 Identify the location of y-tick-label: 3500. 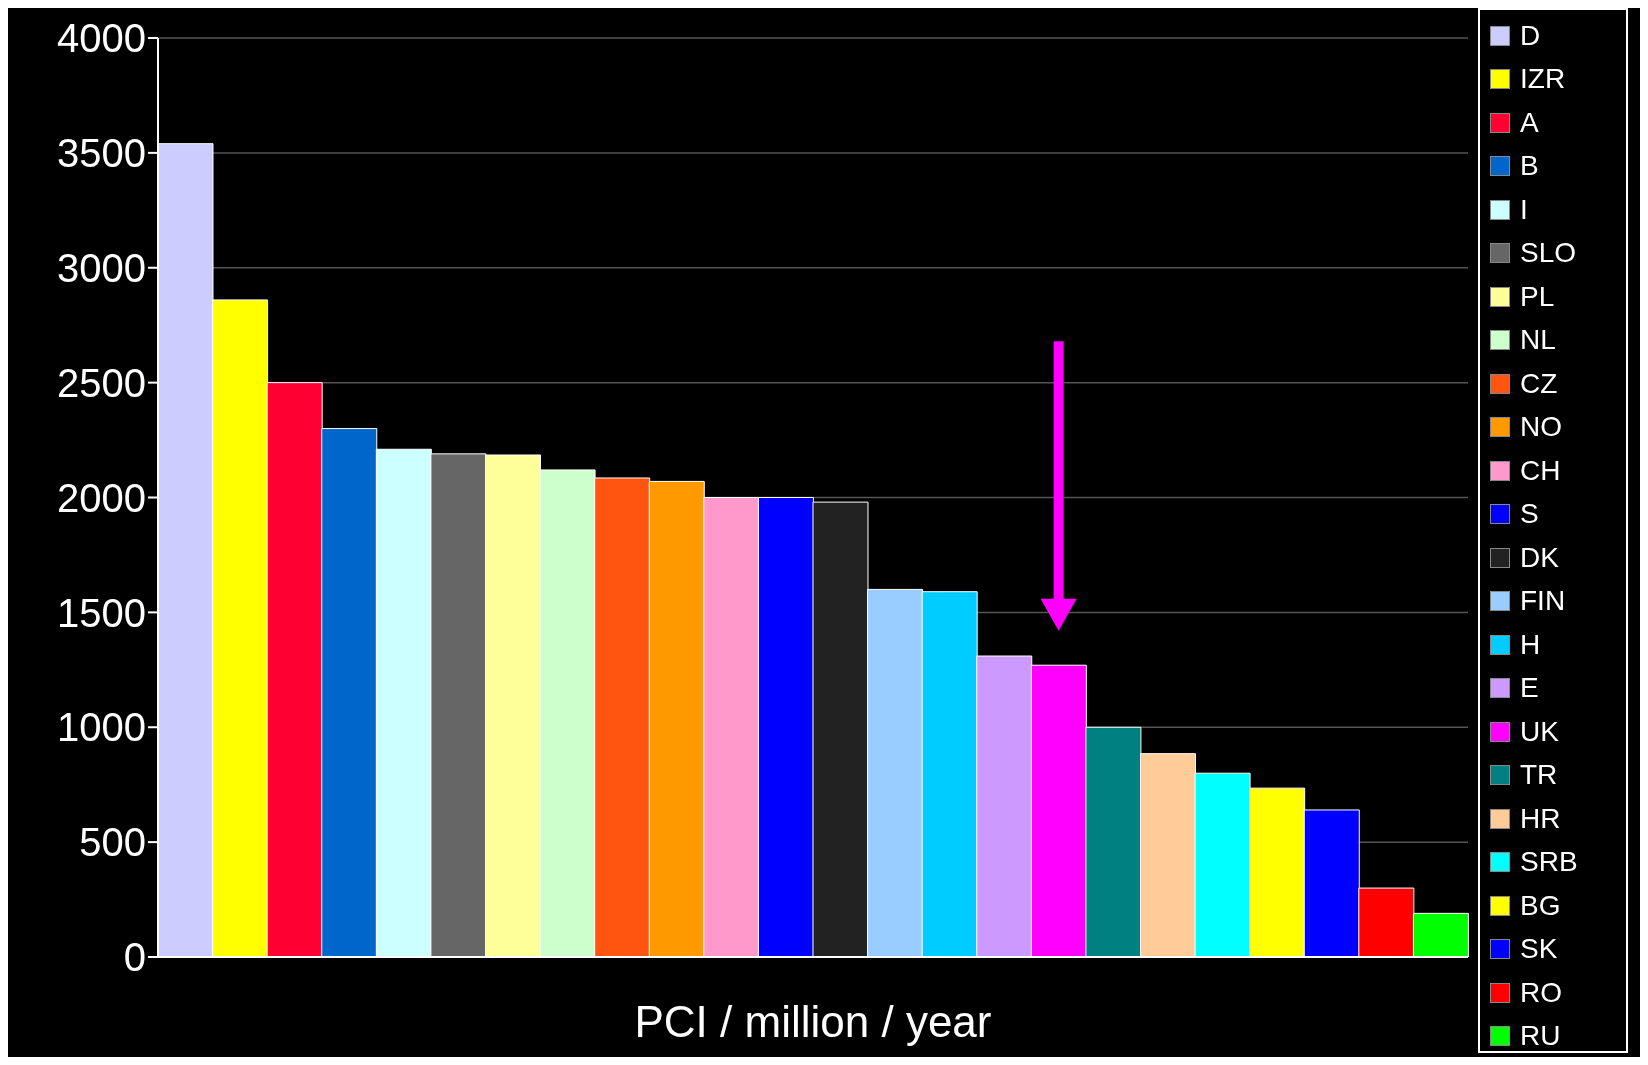
(101, 153).